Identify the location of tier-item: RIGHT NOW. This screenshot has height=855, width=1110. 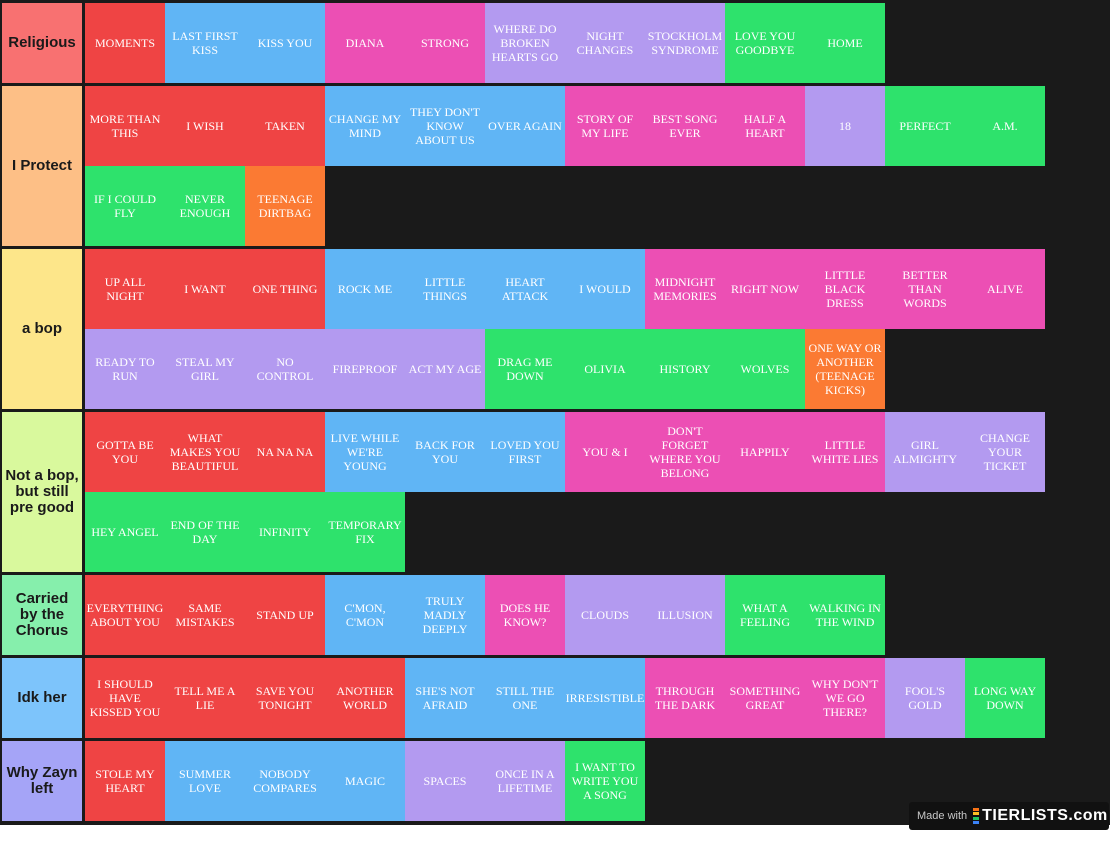
(765, 289).